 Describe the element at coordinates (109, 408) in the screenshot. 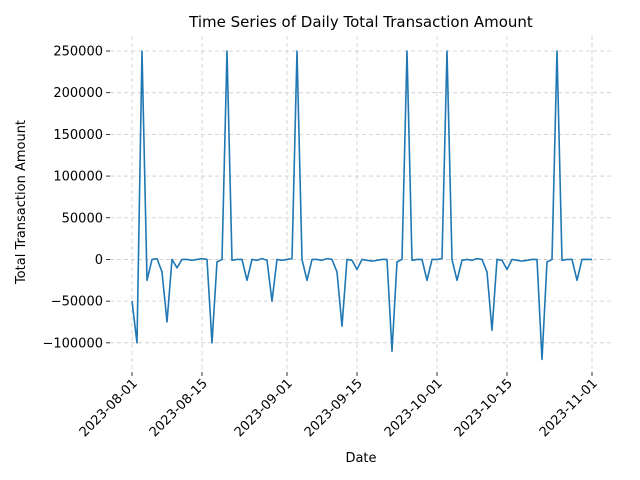

I see `x-tick-label: 2023-08-01` at that location.